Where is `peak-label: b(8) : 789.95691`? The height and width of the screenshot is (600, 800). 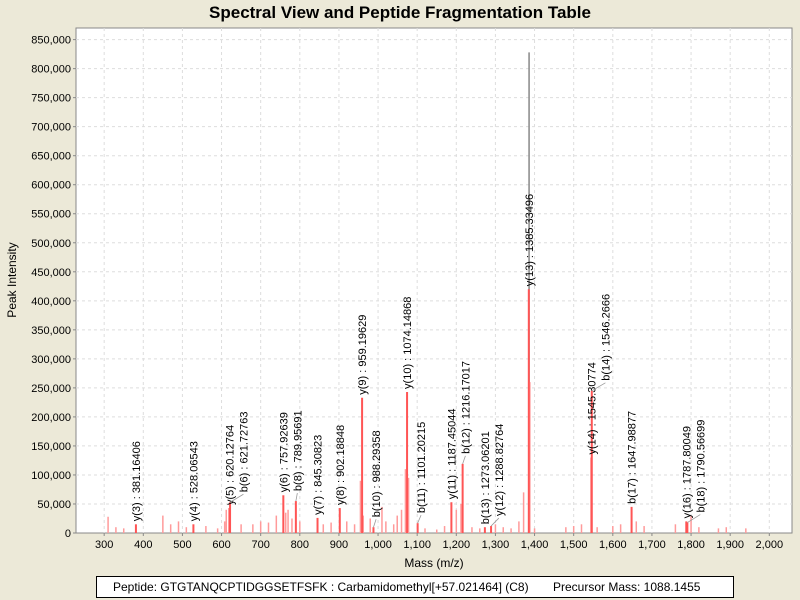
peak-label: b(8) : 789.95691 is located at coordinates (298, 450).